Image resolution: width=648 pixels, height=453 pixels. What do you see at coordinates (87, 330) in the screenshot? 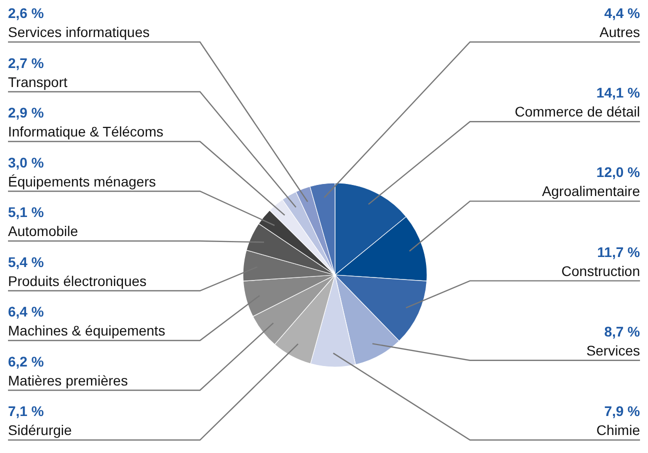
I see `slice-label: Machines & équipements` at bounding box center [87, 330].